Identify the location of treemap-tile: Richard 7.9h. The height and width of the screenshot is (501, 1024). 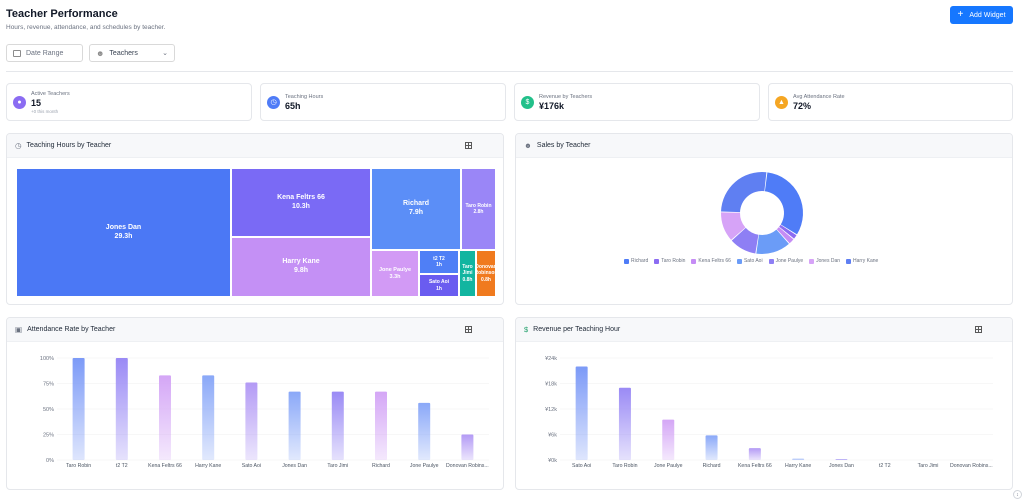
(416, 209).